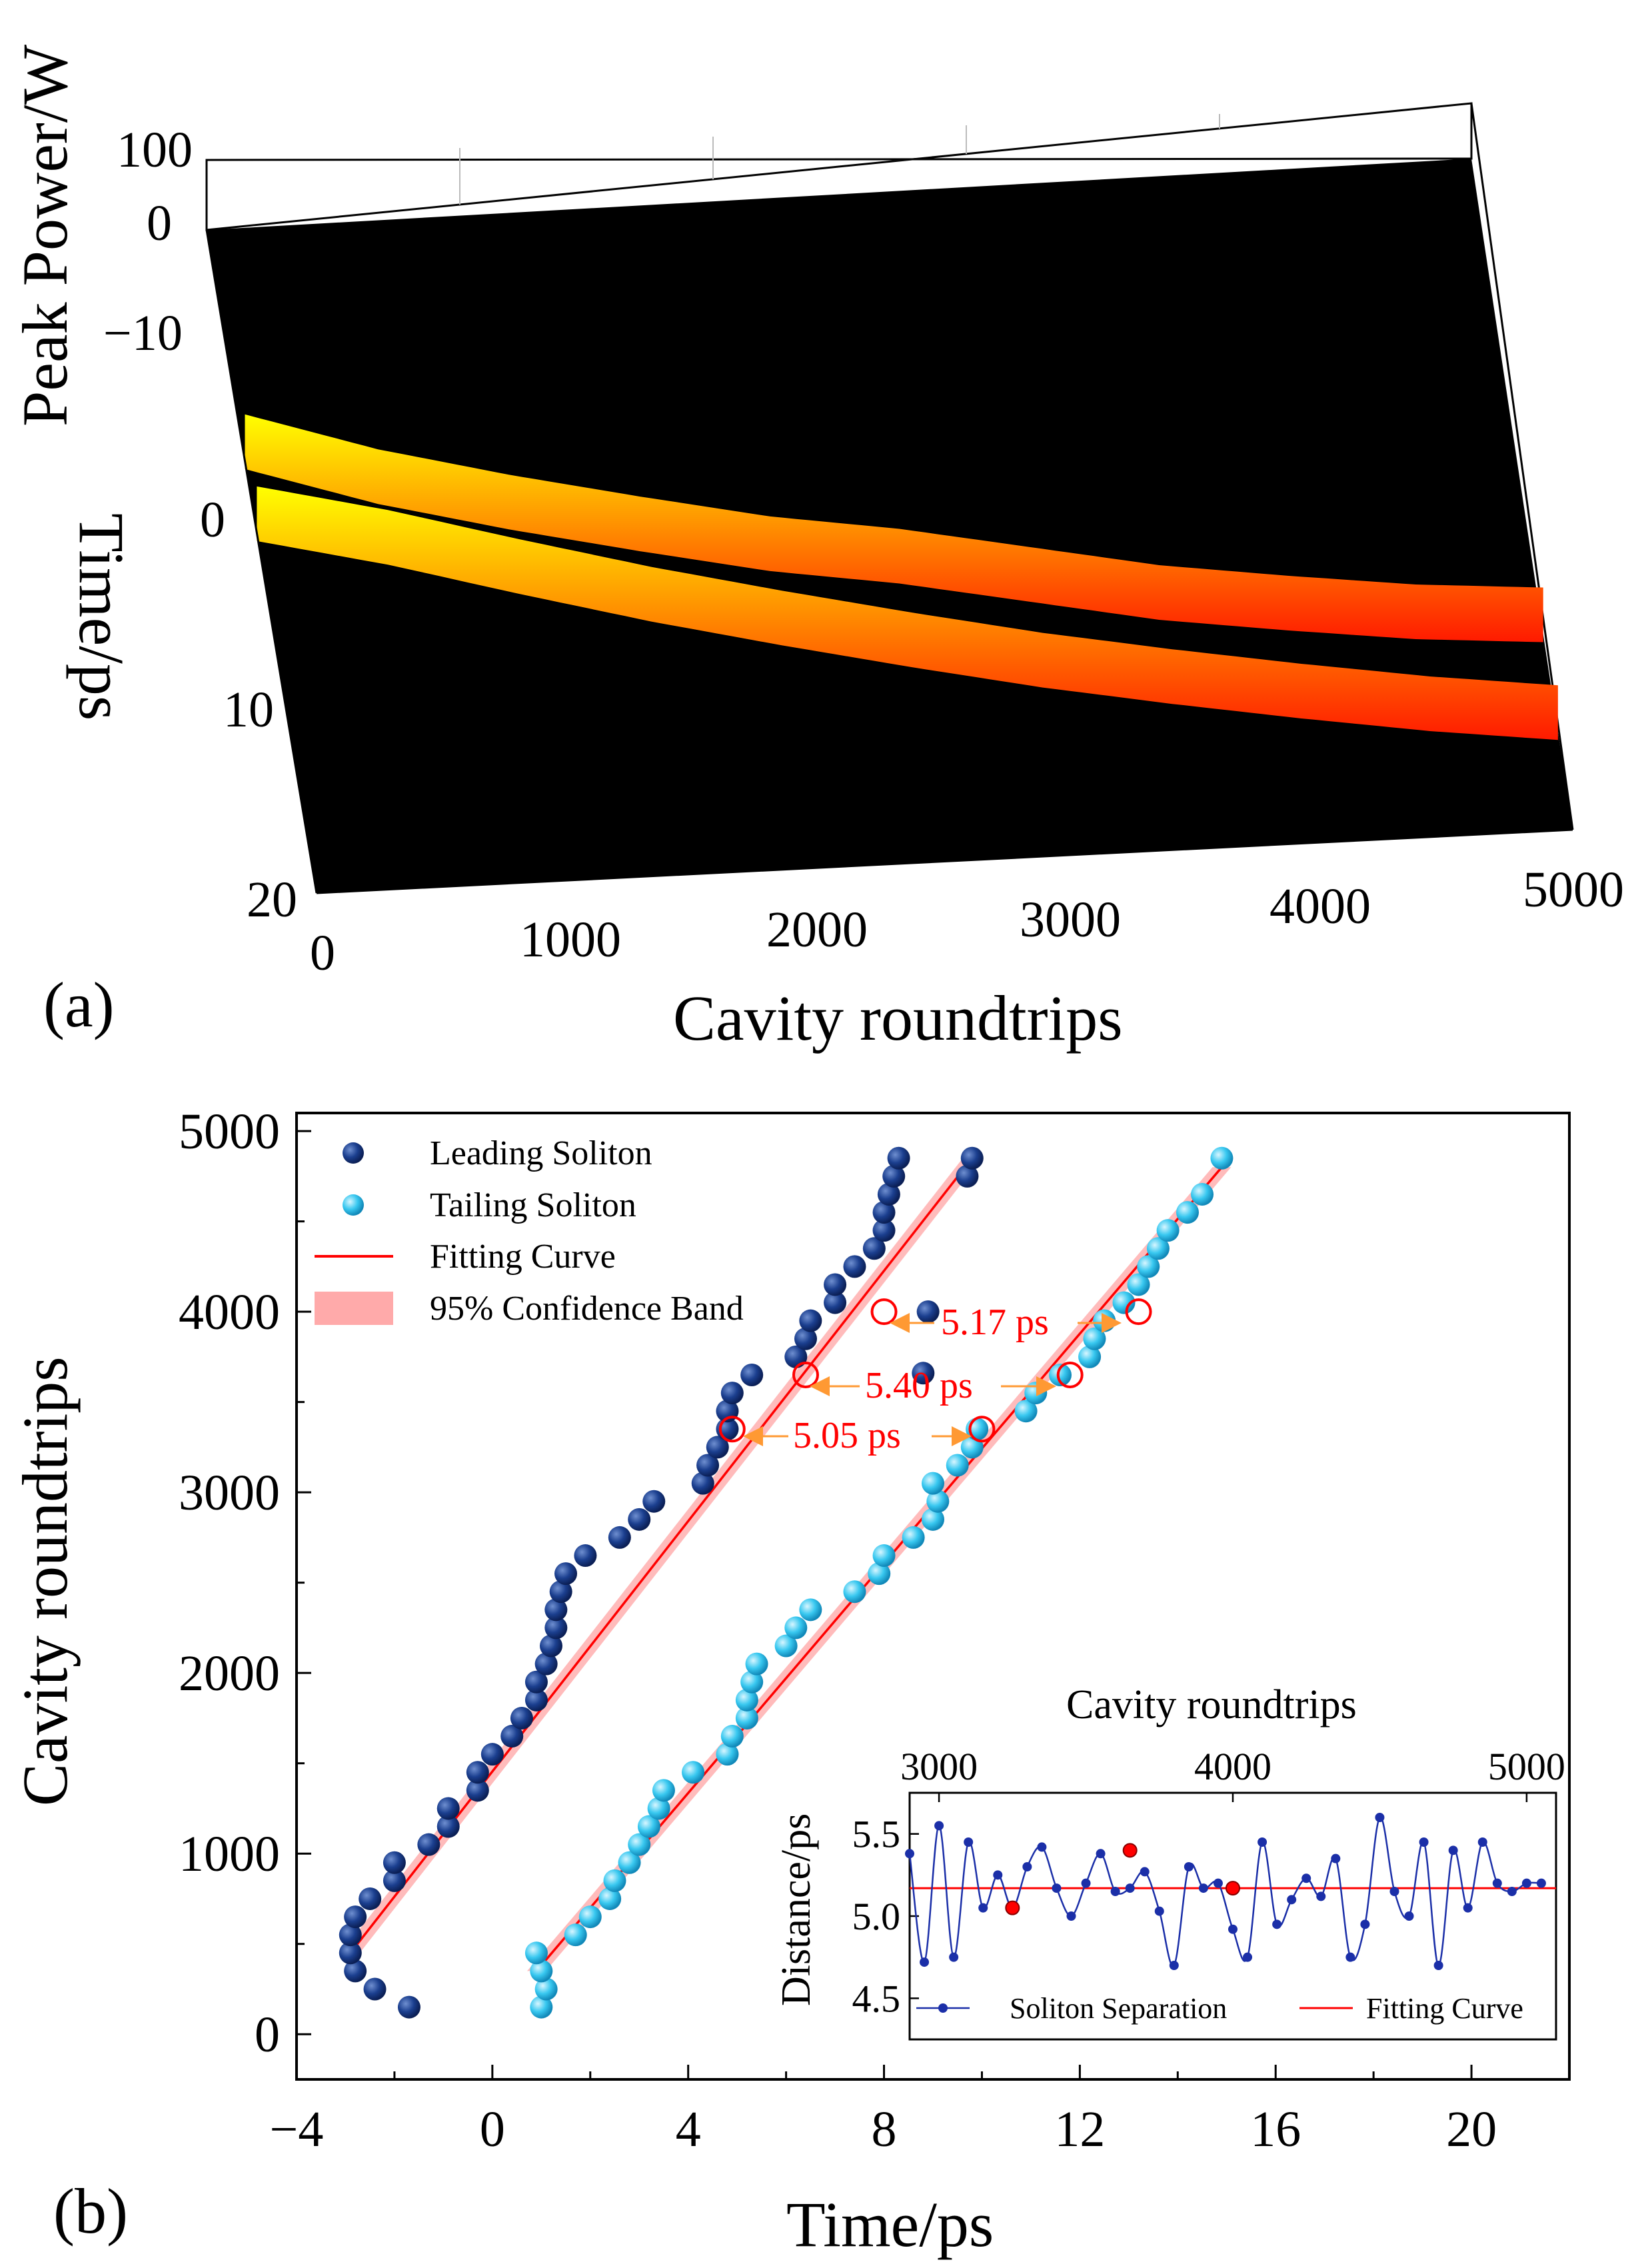  What do you see at coordinates (1471, 2129) in the screenshot?
I see `x-tick-label: 20` at bounding box center [1471, 2129].